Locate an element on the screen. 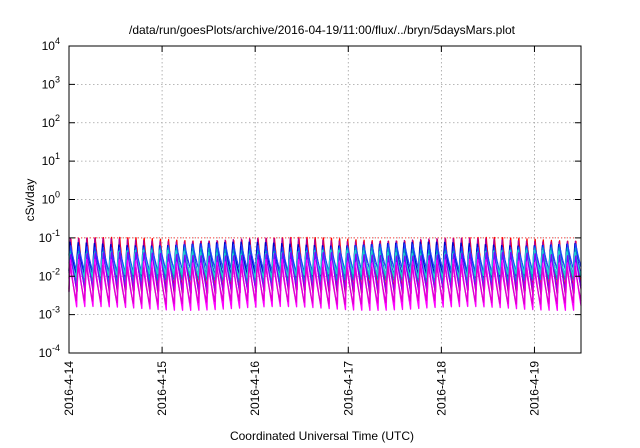  series-group is located at coordinates (325, 274).